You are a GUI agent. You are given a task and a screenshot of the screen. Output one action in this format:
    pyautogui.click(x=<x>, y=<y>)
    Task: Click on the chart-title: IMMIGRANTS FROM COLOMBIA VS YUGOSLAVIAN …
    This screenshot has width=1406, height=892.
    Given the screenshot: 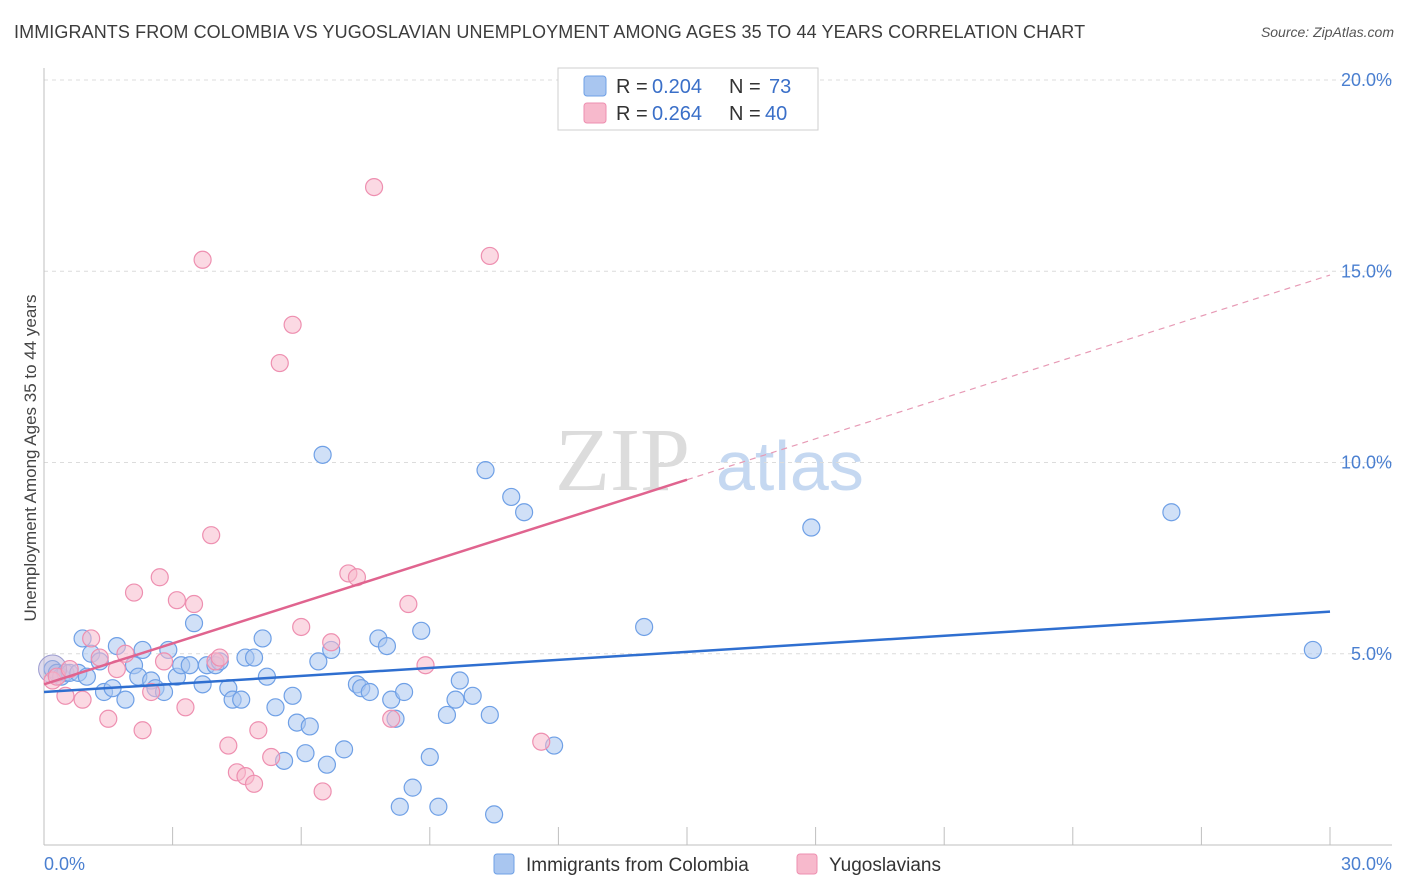 What is the action you would take?
    pyautogui.click(x=550, y=32)
    